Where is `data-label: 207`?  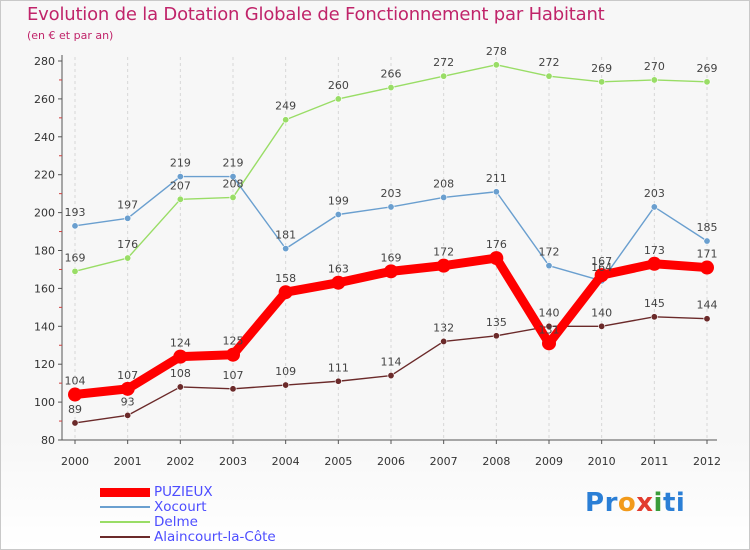
data-label: 207 is located at coordinates (180, 185).